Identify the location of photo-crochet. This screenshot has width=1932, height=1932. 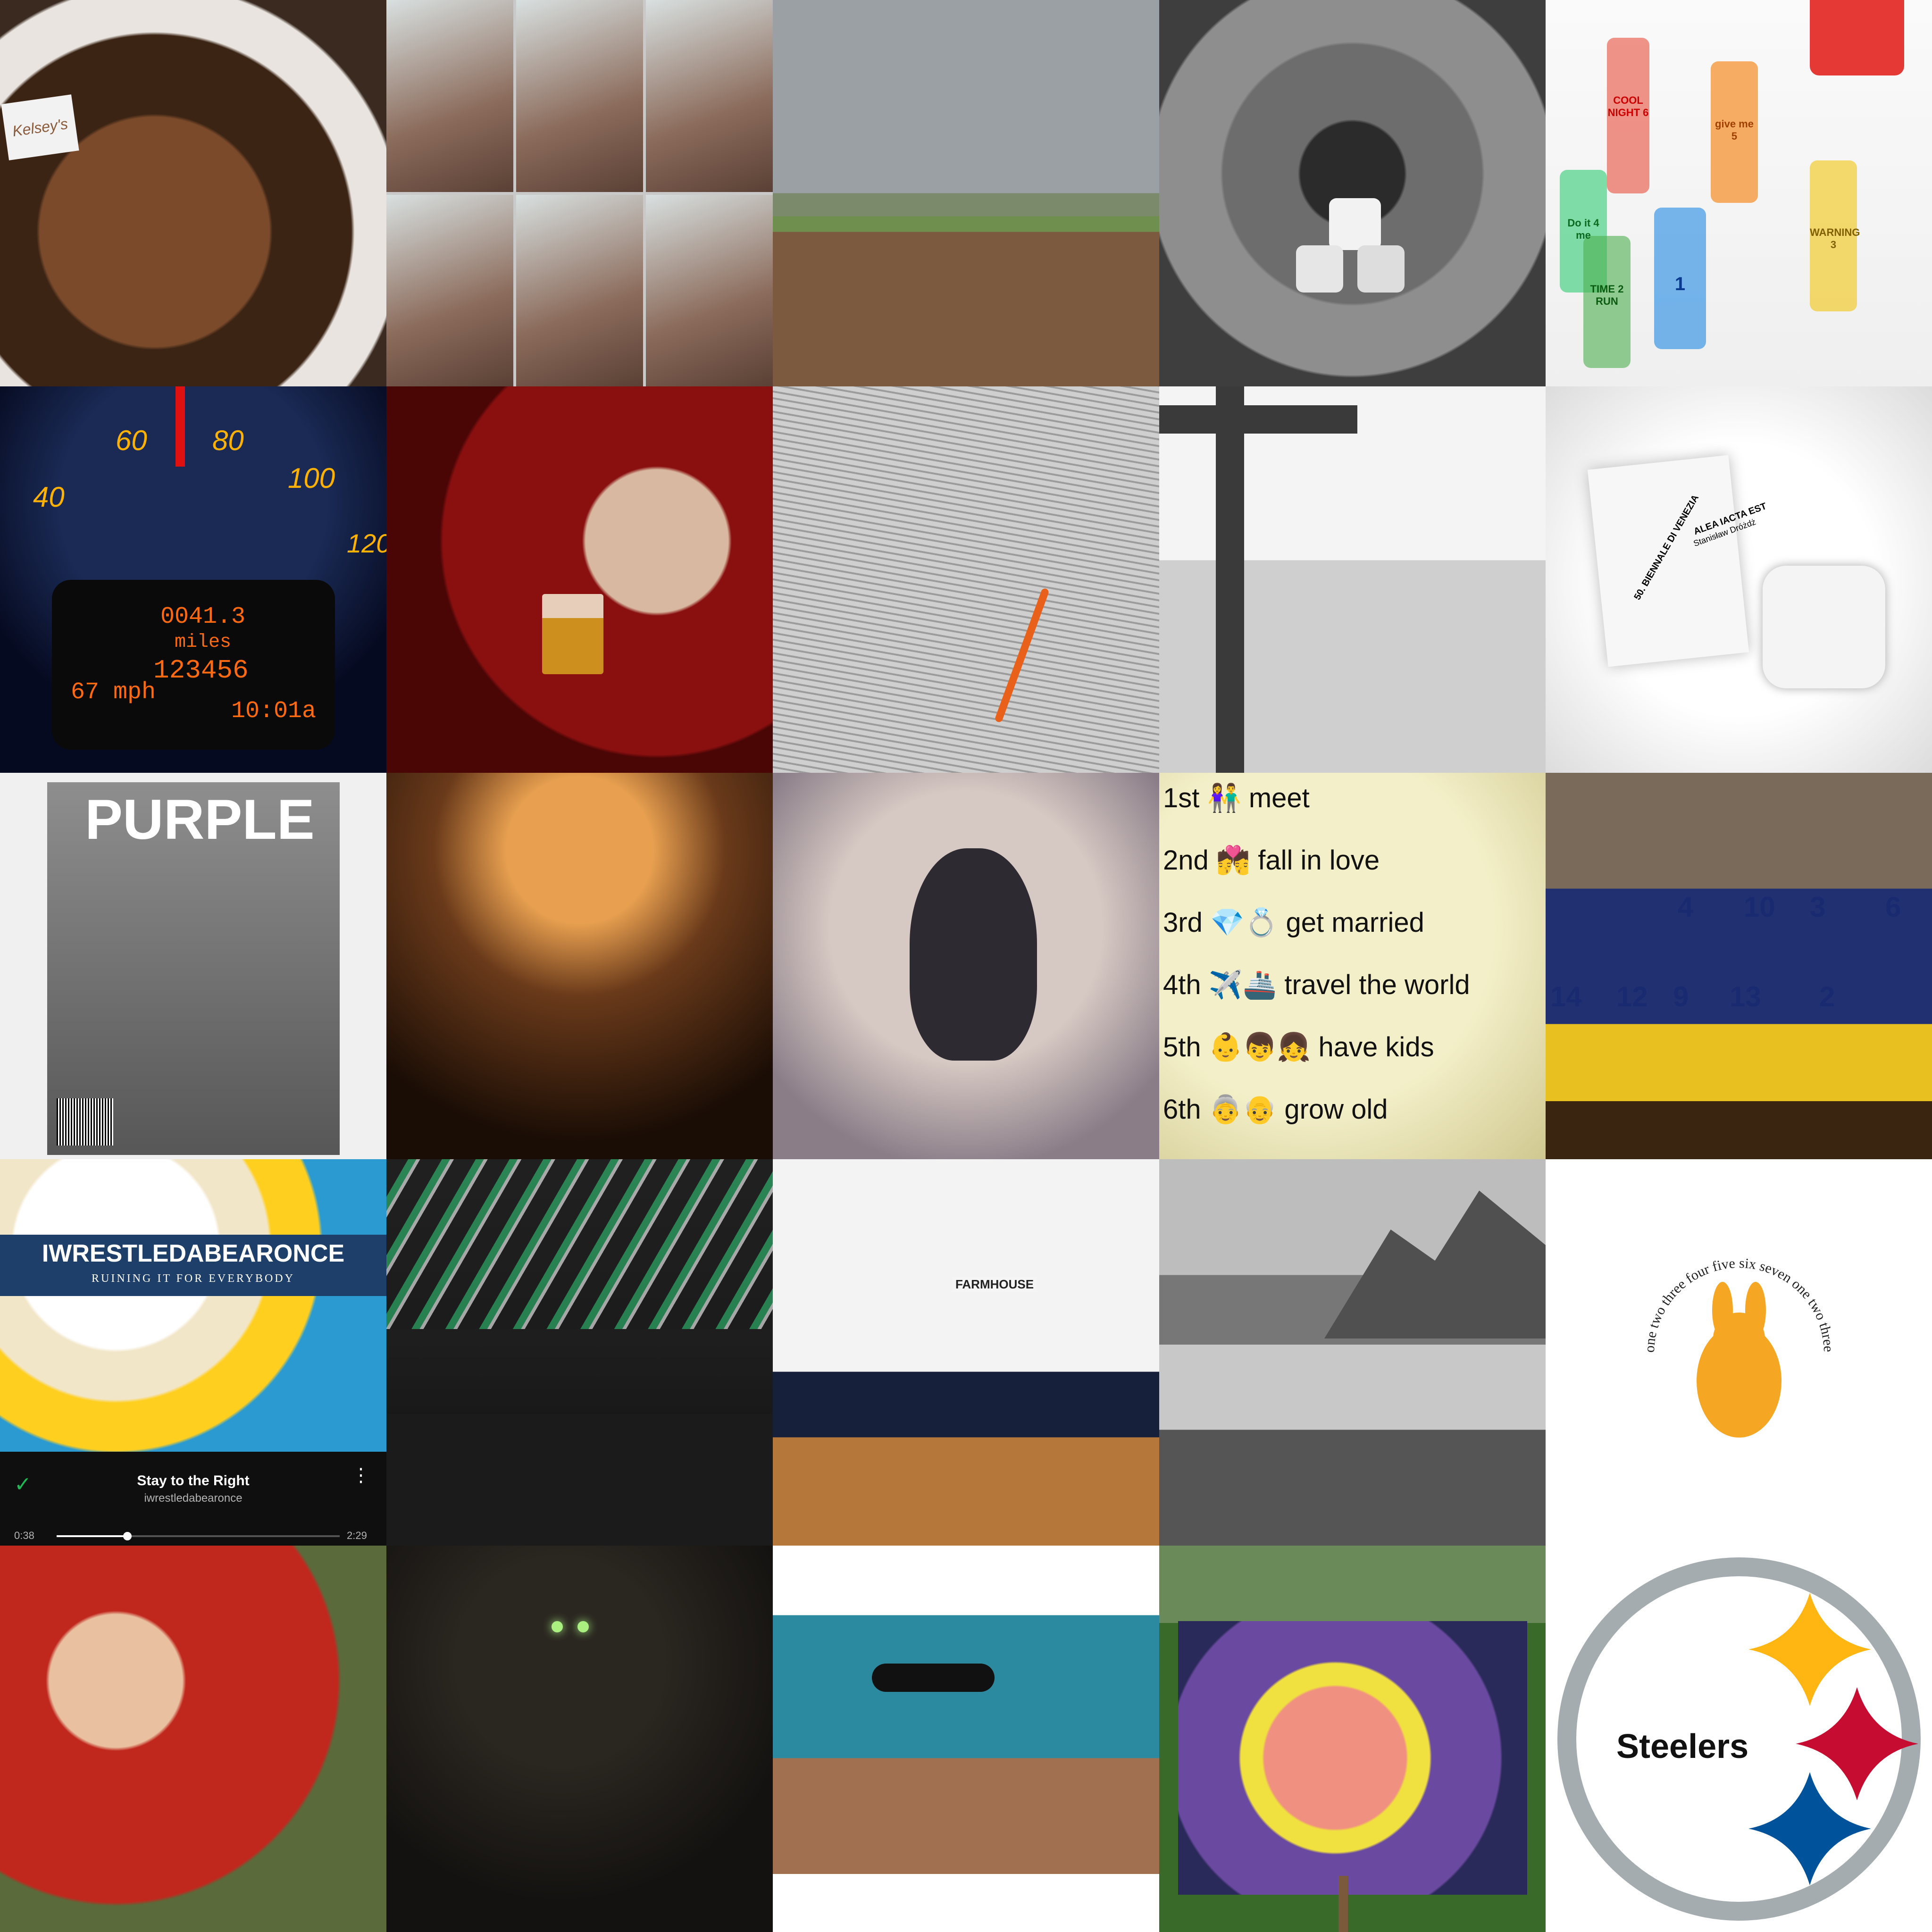
(966, 579).